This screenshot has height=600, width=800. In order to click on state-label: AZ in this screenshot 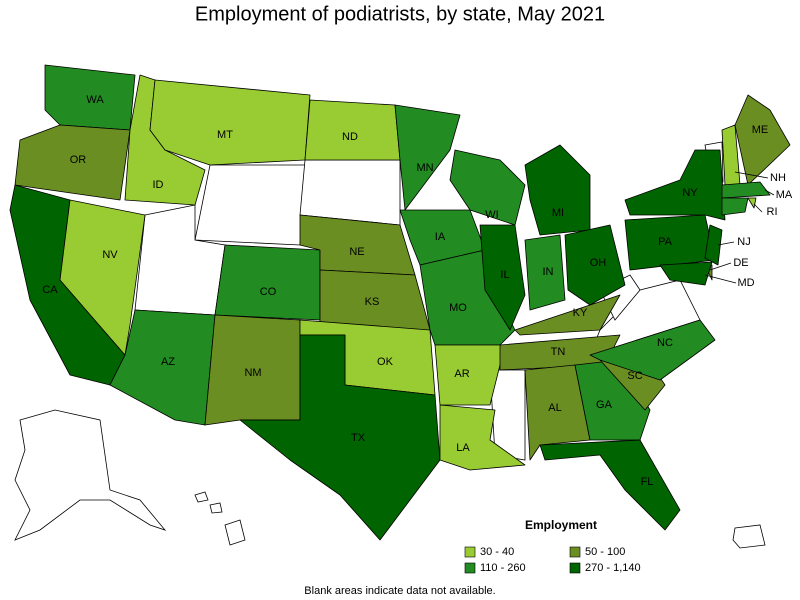, I will do `click(168, 362)`.